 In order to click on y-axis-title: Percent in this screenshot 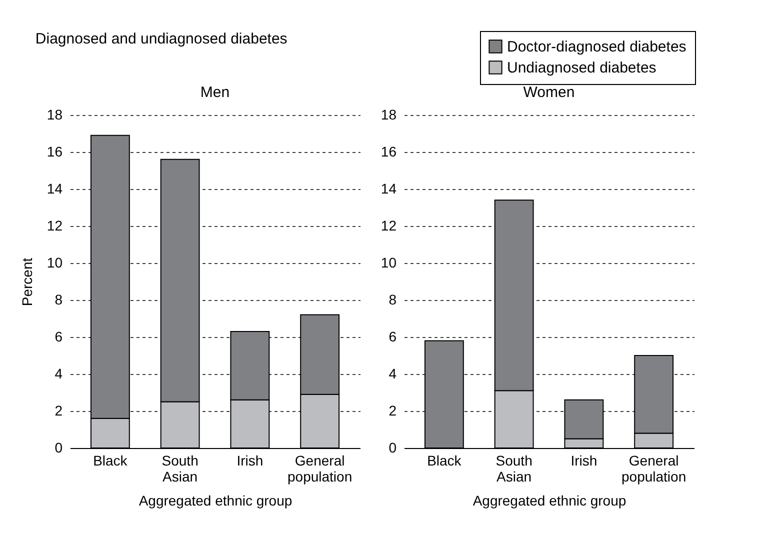, I will do `click(26, 282)`.